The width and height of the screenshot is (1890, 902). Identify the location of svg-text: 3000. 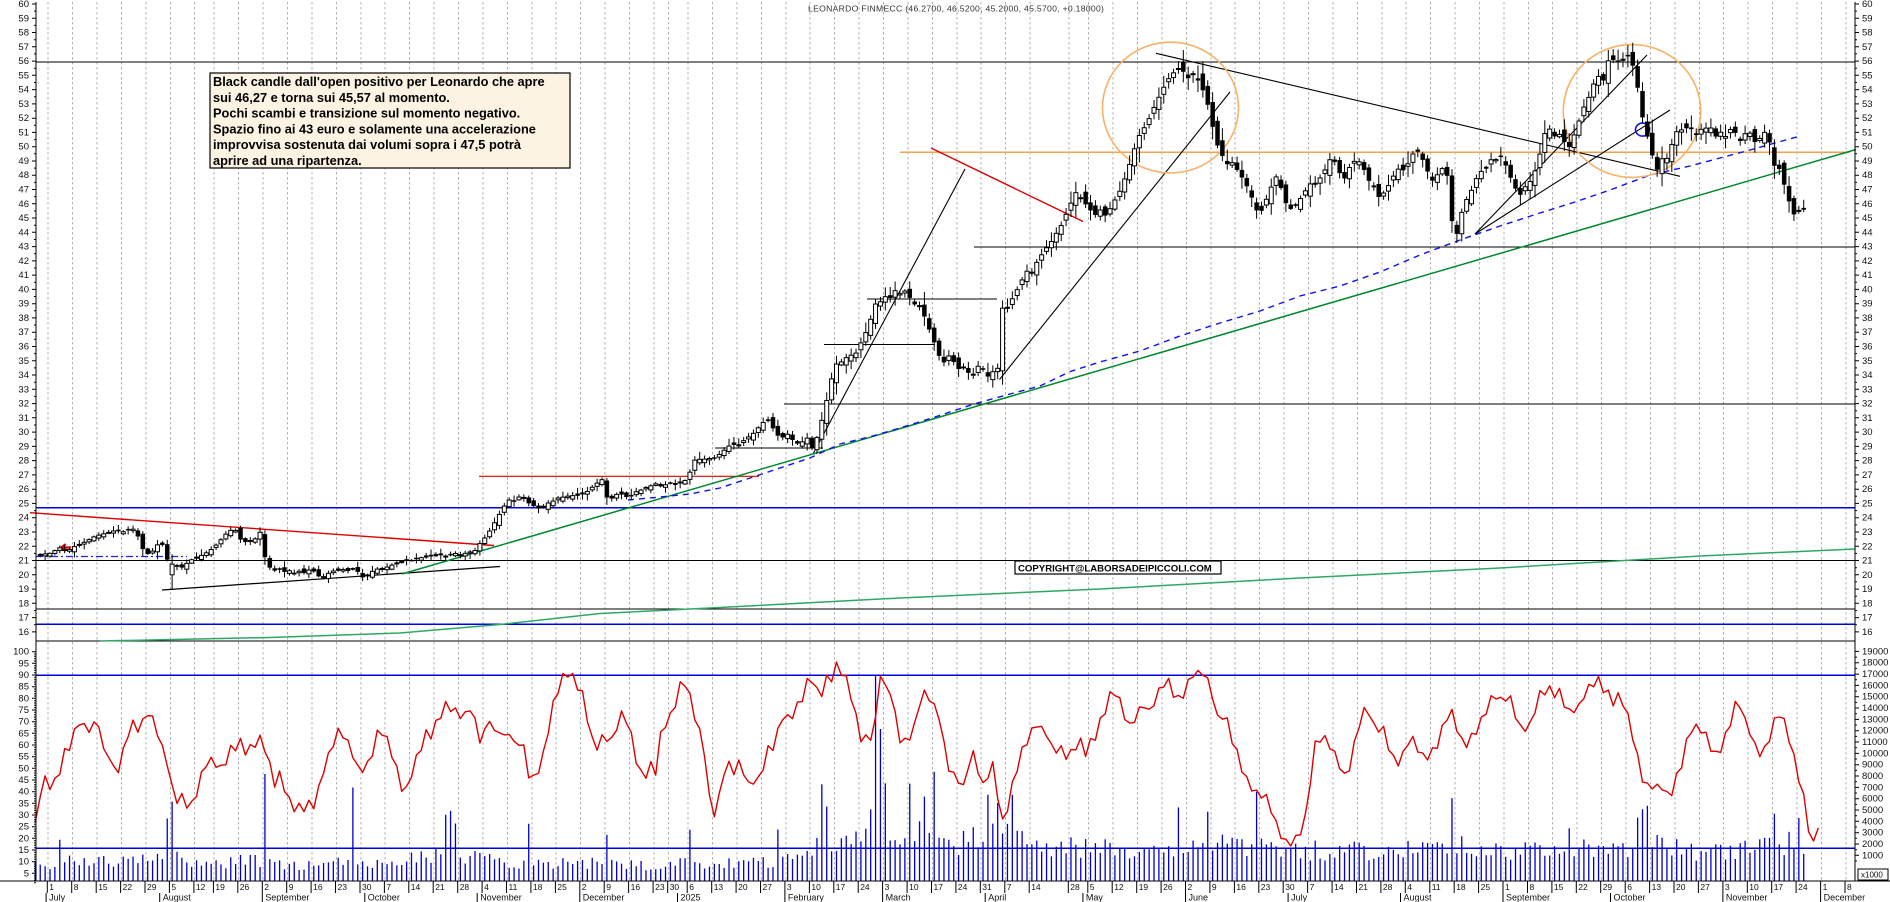
(1872, 833).